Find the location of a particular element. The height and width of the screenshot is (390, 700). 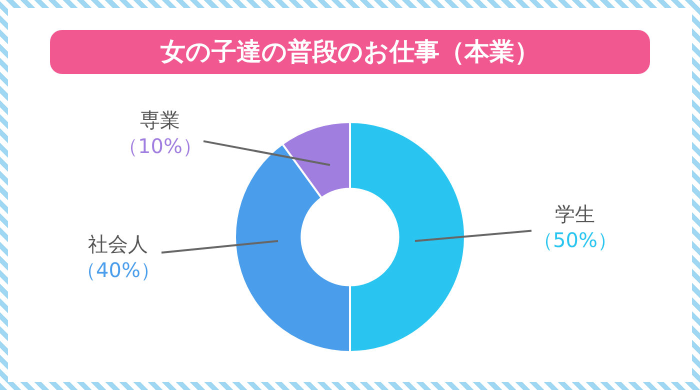

data-label: （40%） is located at coordinates (118, 270).